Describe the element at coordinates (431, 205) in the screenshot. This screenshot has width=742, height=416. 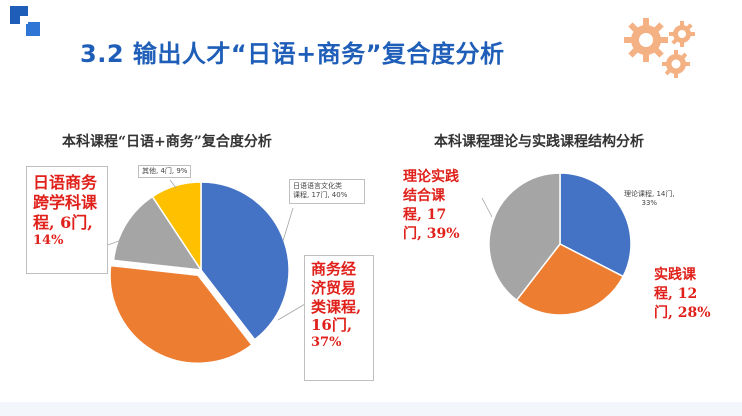
I see `label-combined: 理论实践 结合课 程, 17 门, 39%` at that location.